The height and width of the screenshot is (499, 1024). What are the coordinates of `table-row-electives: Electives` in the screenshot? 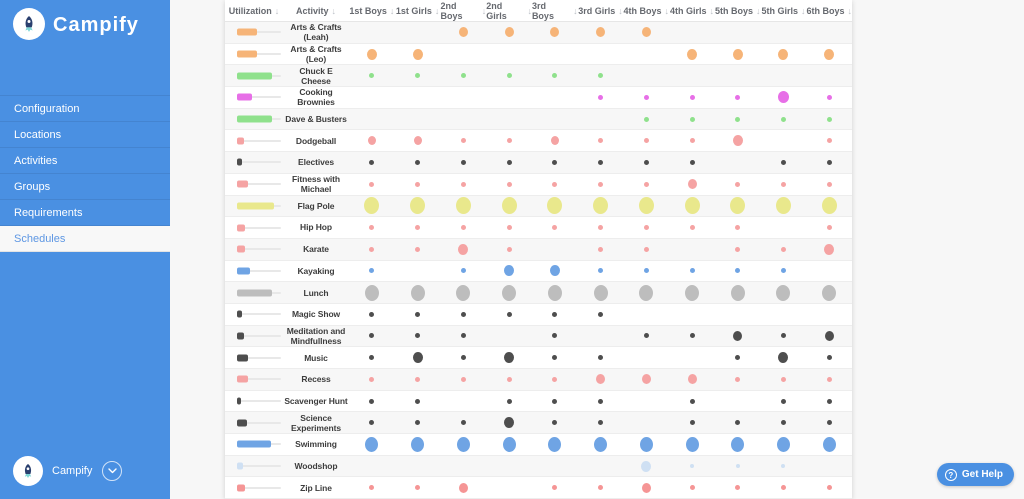 It's located at (538, 163).